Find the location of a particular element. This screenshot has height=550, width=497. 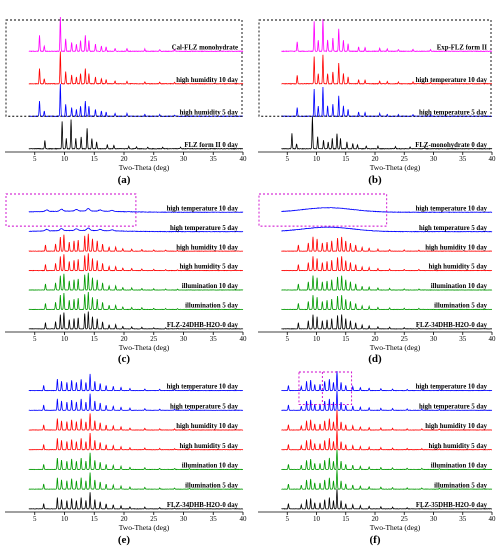

series-label: FLZ-monohydrate 0 day is located at coordinates (451, 145).